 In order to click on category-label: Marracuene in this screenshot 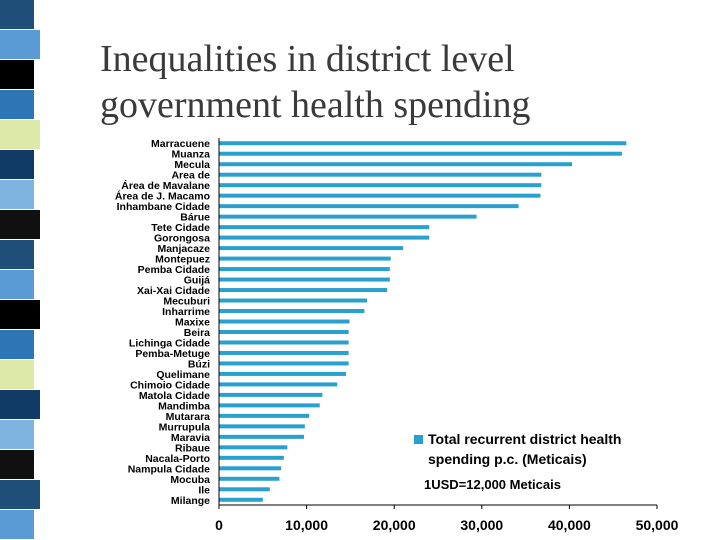, I will do `click(180, 144)`.